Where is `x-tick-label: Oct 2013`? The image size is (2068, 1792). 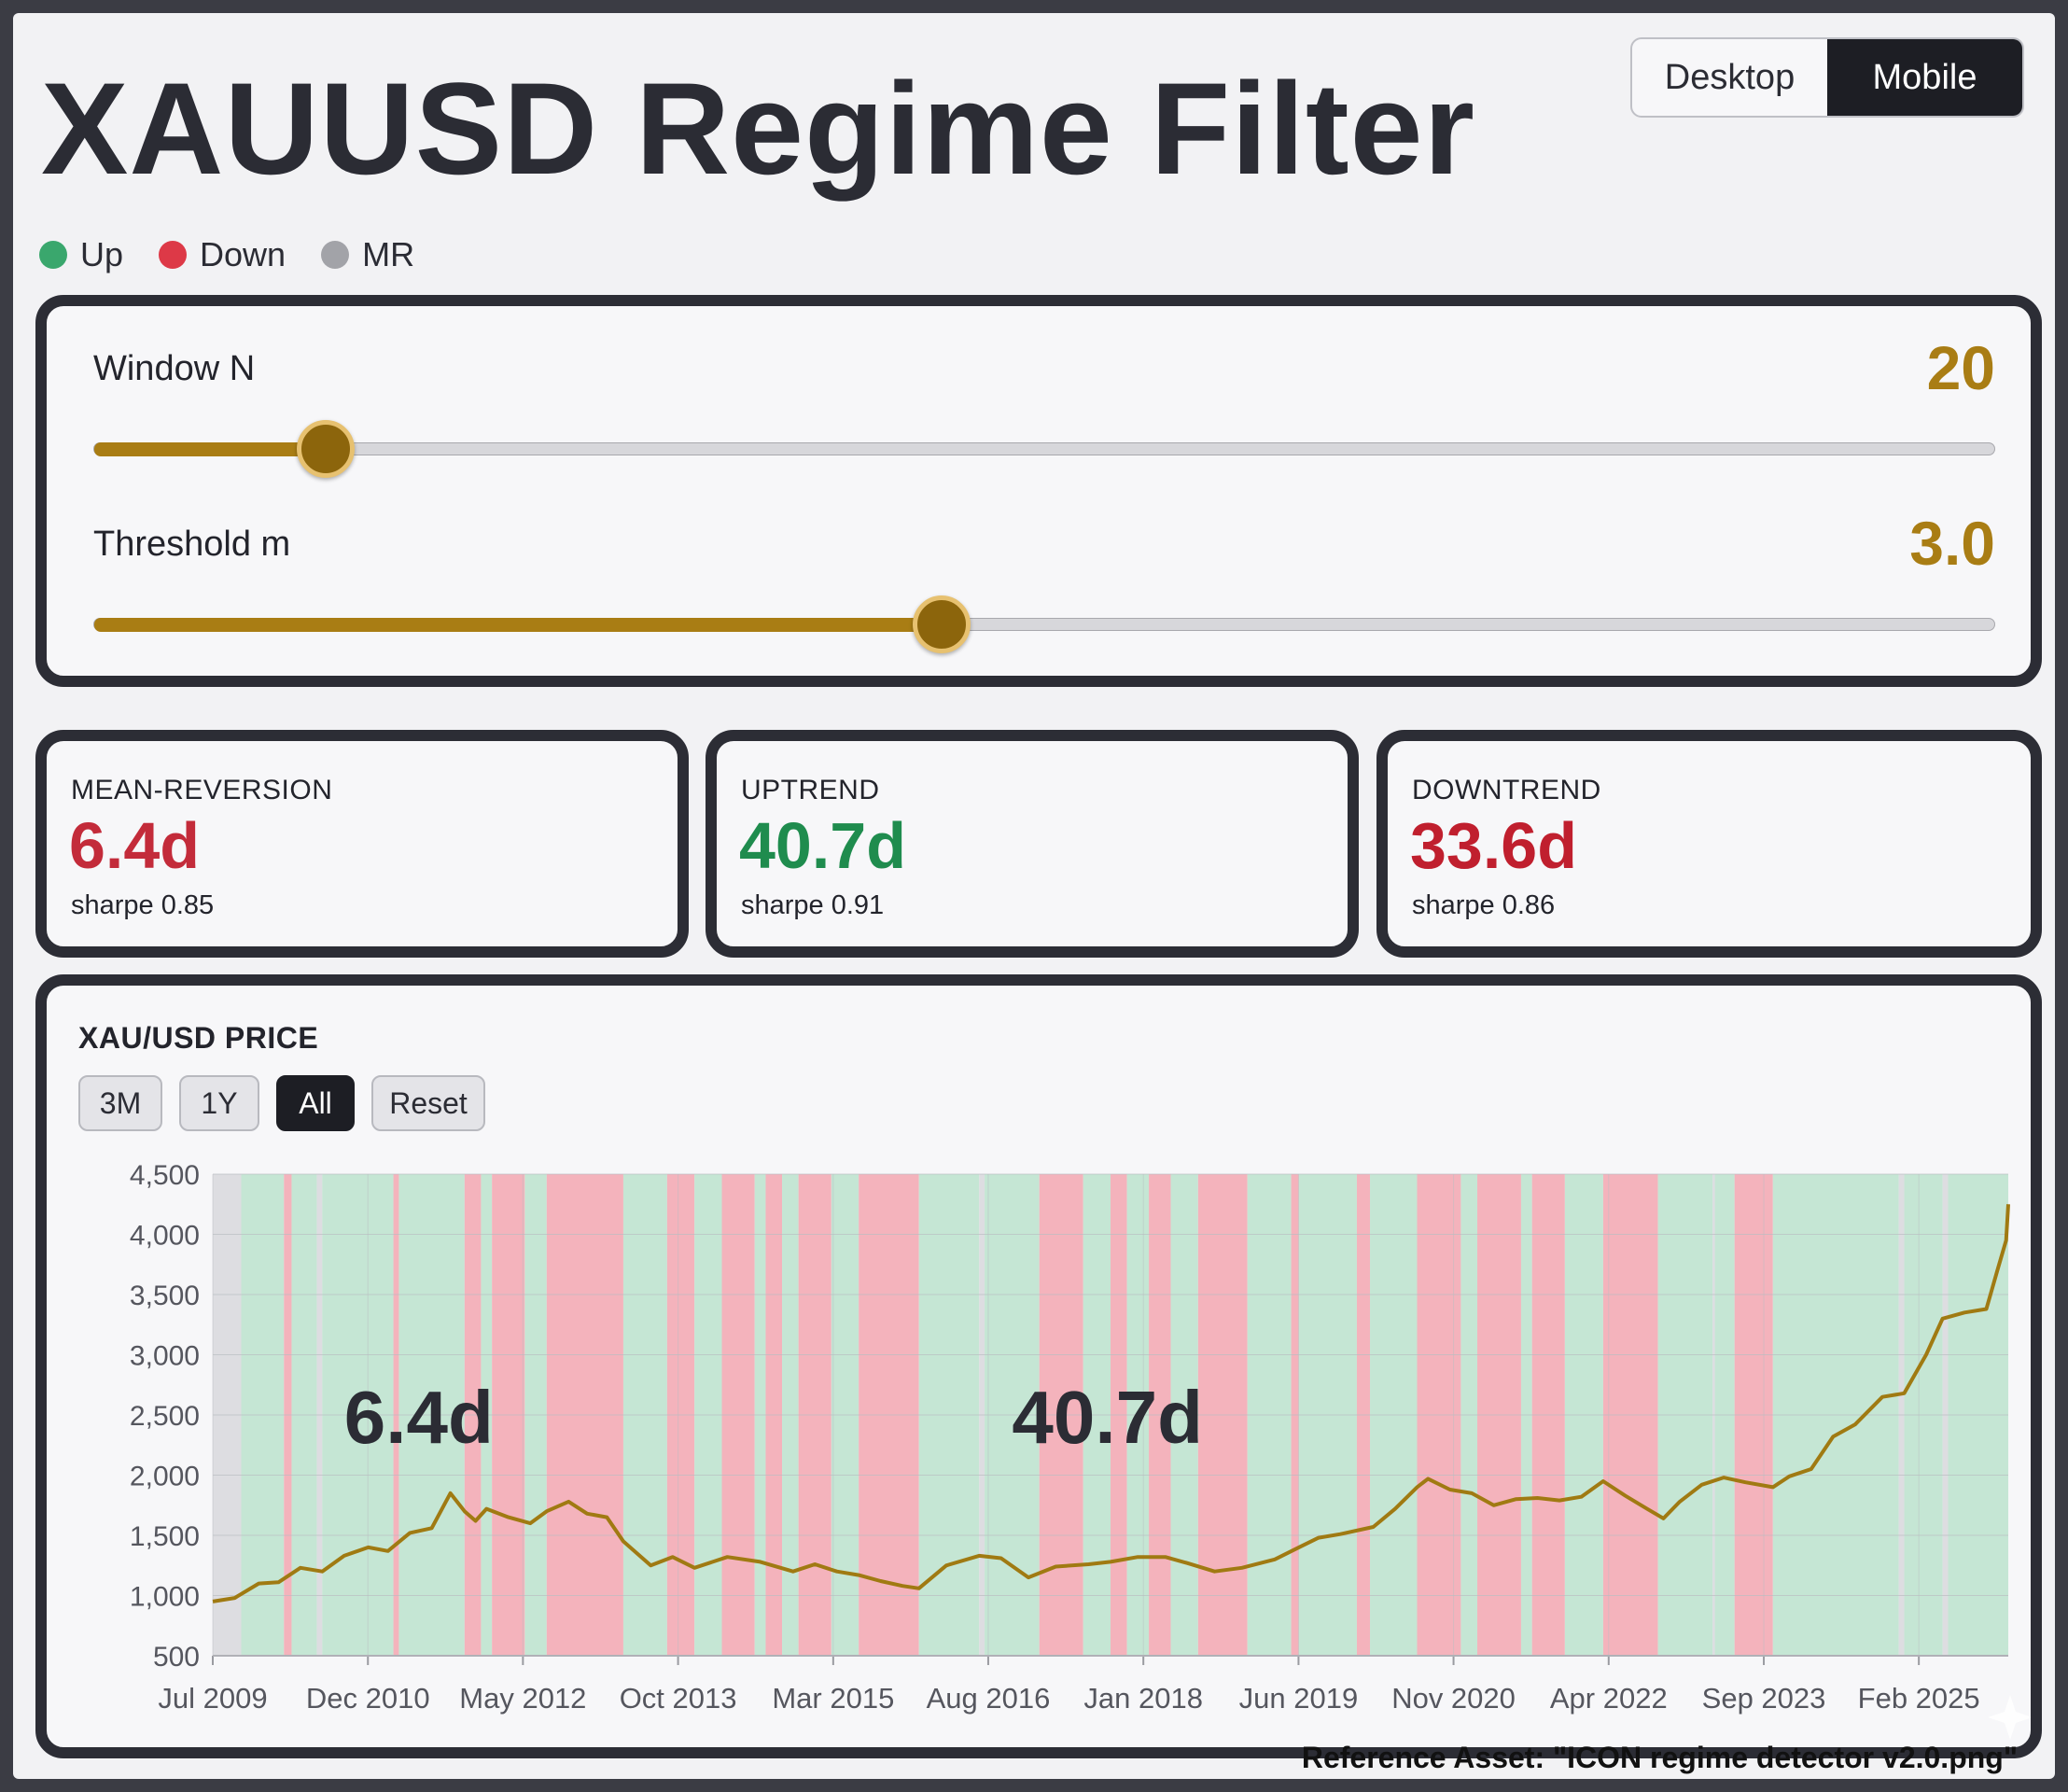
x-tick-label: Oct 2013 is located at coordinates (678, 1698).